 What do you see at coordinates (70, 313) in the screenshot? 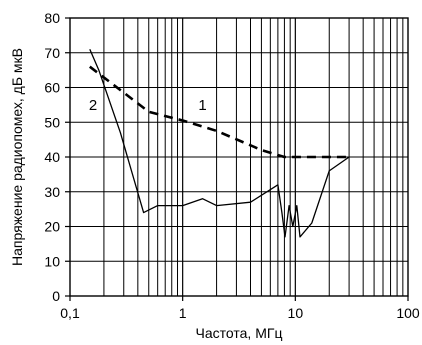
I see `x-tick-label: 0,1` at bounding box center [70, 313].